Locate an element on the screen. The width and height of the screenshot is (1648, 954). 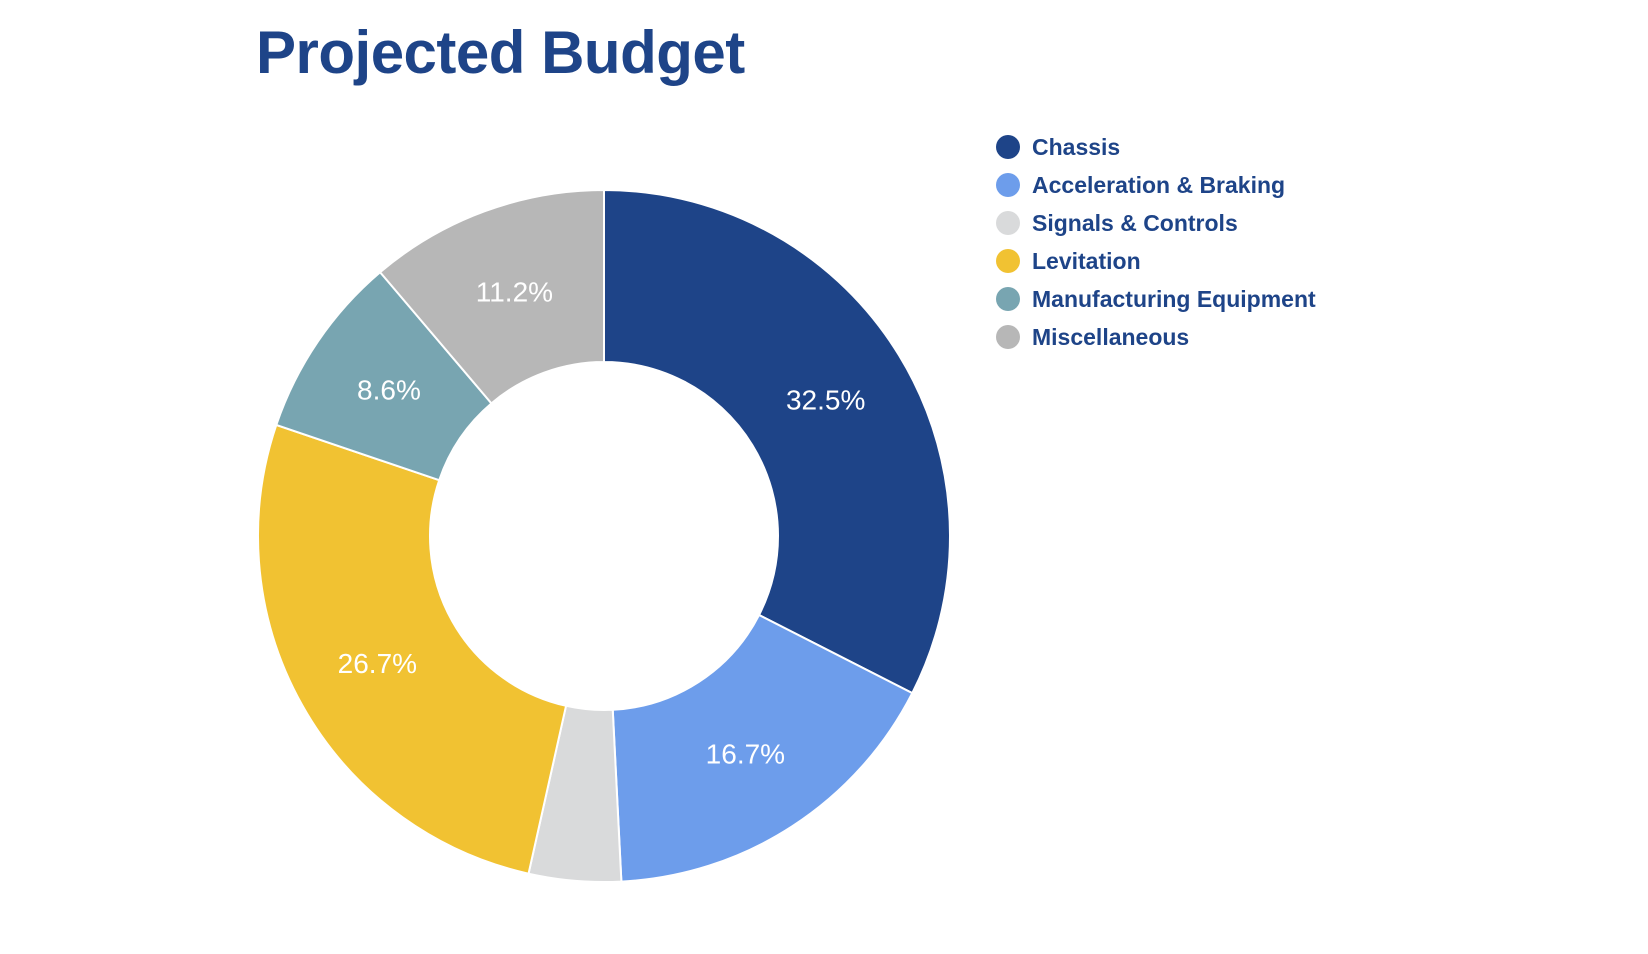
legend-label: Signals & Controls is located at coordinates (1135, 222).